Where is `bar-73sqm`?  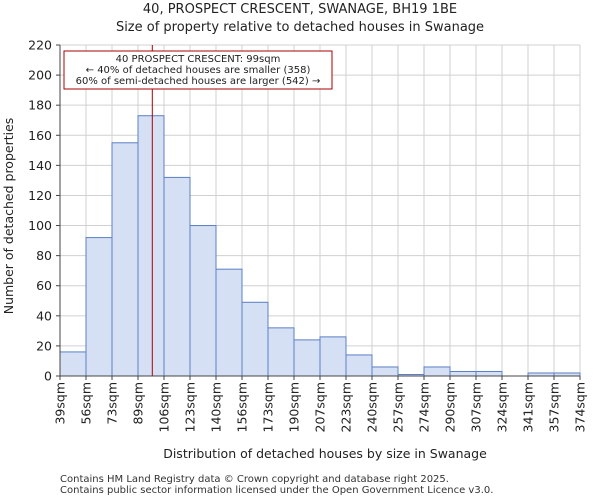
bar-73sqm is located at coordinates (125, 259).